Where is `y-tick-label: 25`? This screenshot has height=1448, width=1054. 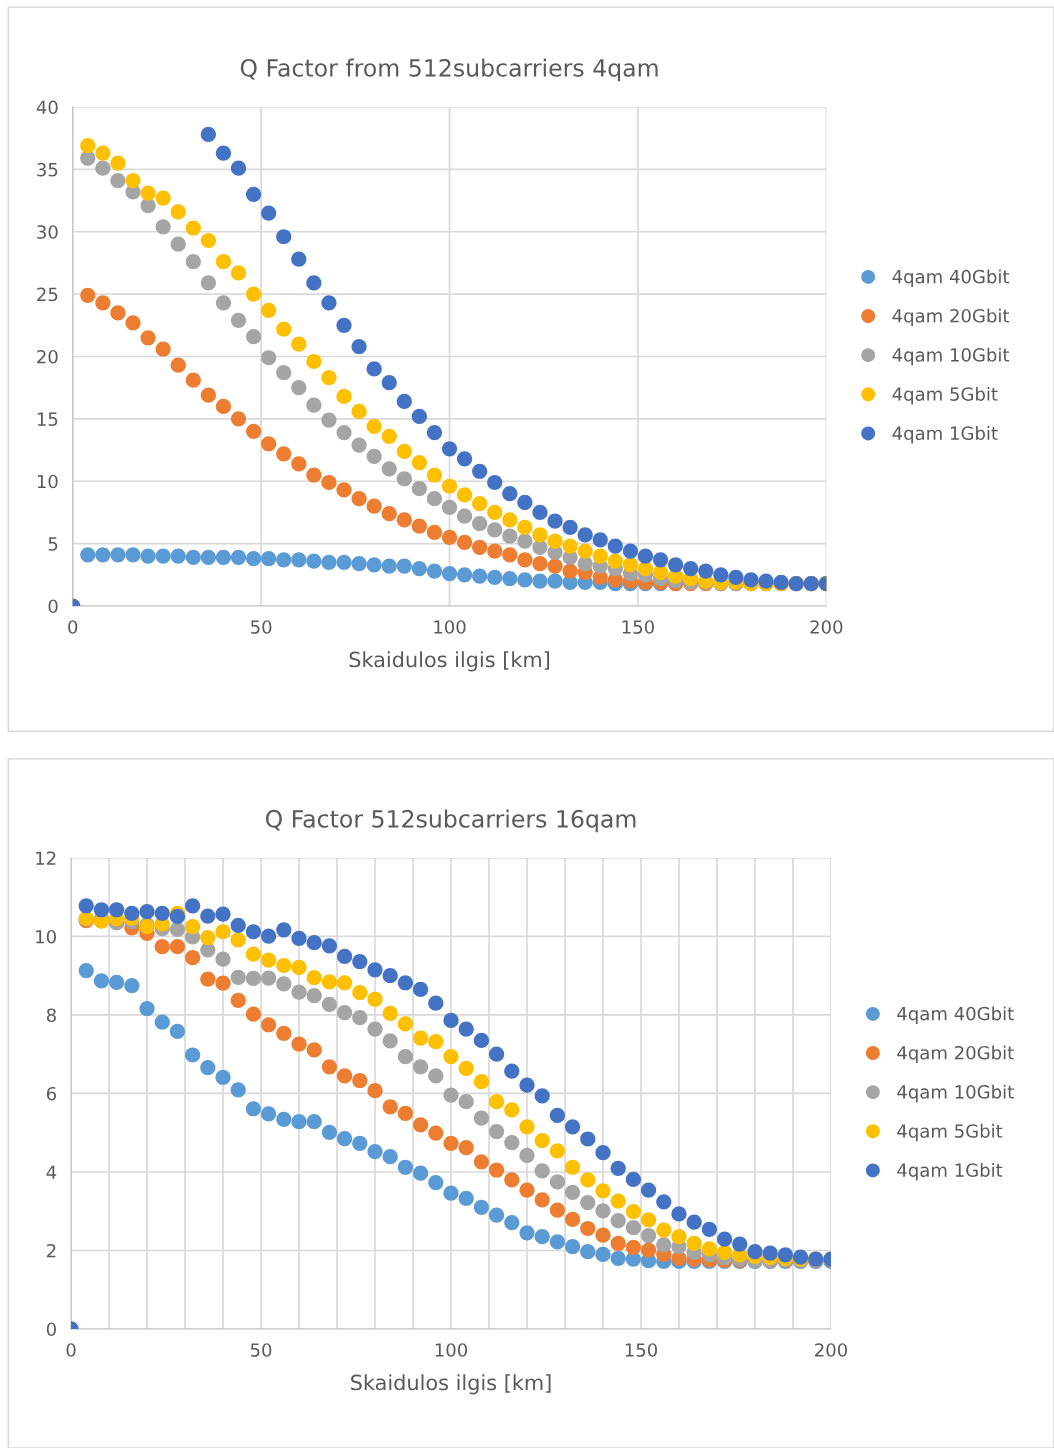 y-tick-label: 25 is located at coordinates (47, 294).